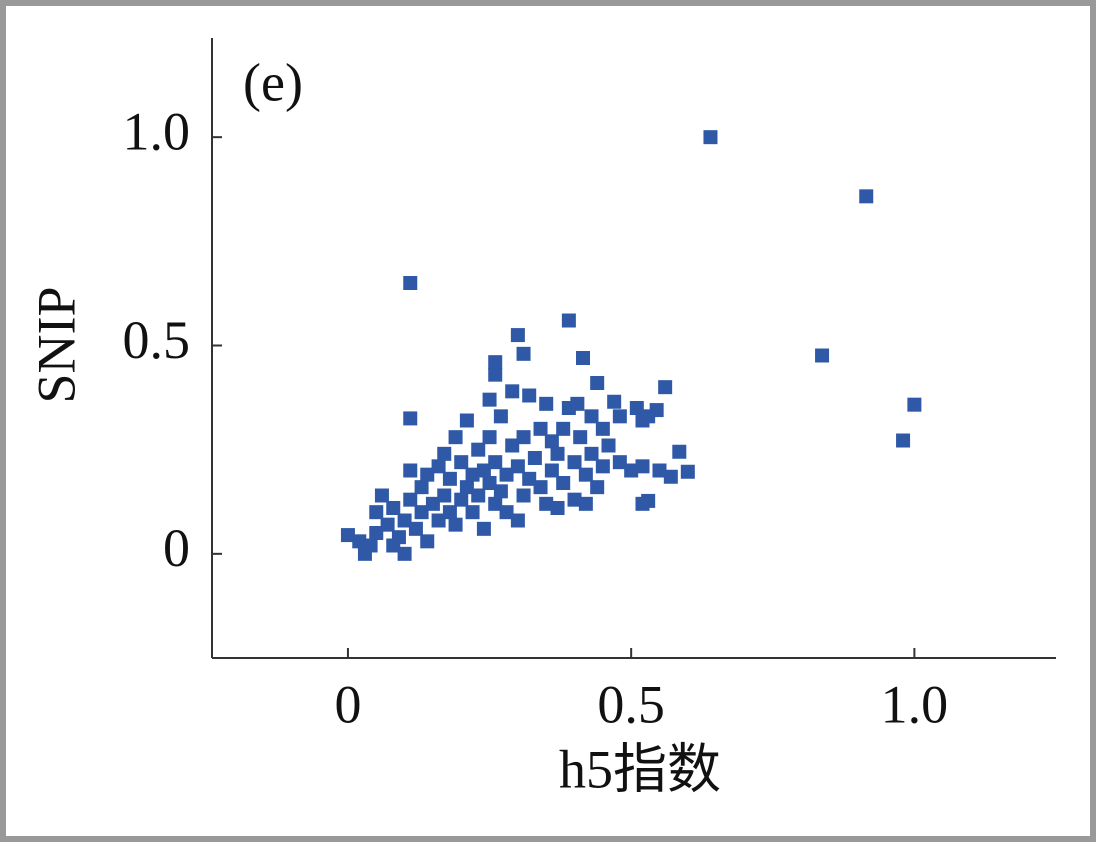 The height and width of the screenshot is (842, 1096). Describe the element at coordinates (631, 704) in the screenshot. I see `x-tick-label: 0.5` at that location.